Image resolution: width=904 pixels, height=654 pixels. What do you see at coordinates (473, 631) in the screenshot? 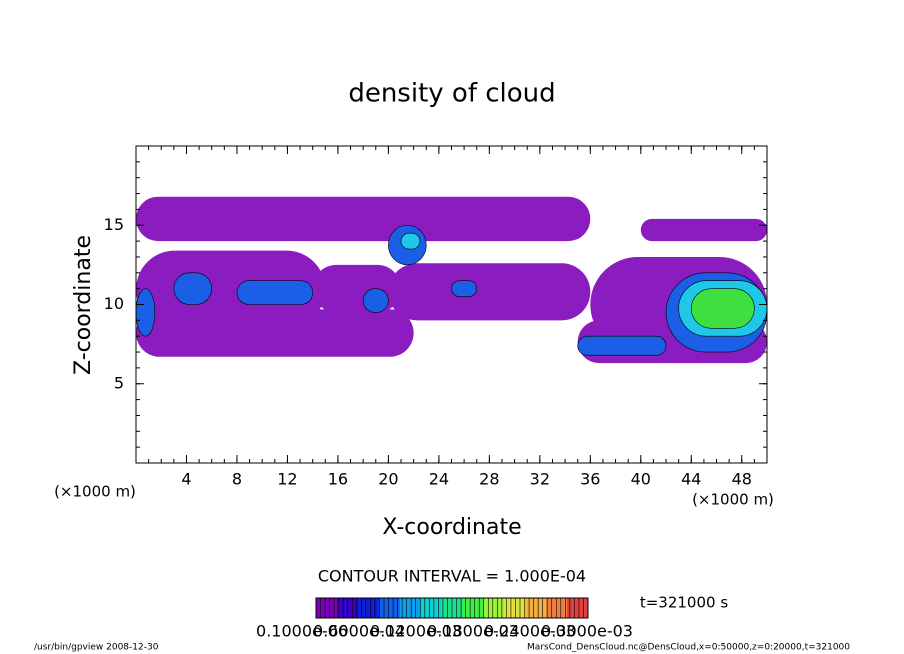
I see `colorbar-label: 0.1800e-03` at bounding box center [473, 631].